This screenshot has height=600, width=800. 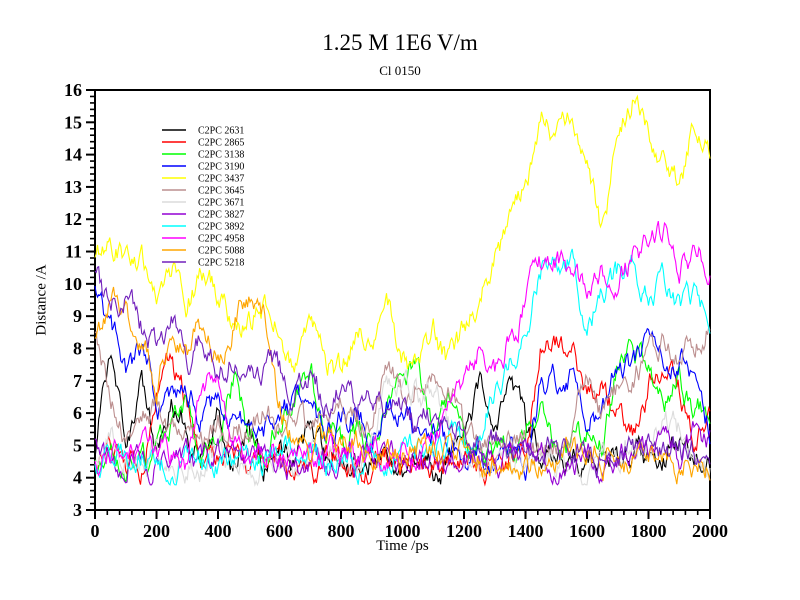 What do you see at coordinates (77, 381) in the screenshot?
I see `y-axis-tick-label: 7` at bounding box center [77, 381].